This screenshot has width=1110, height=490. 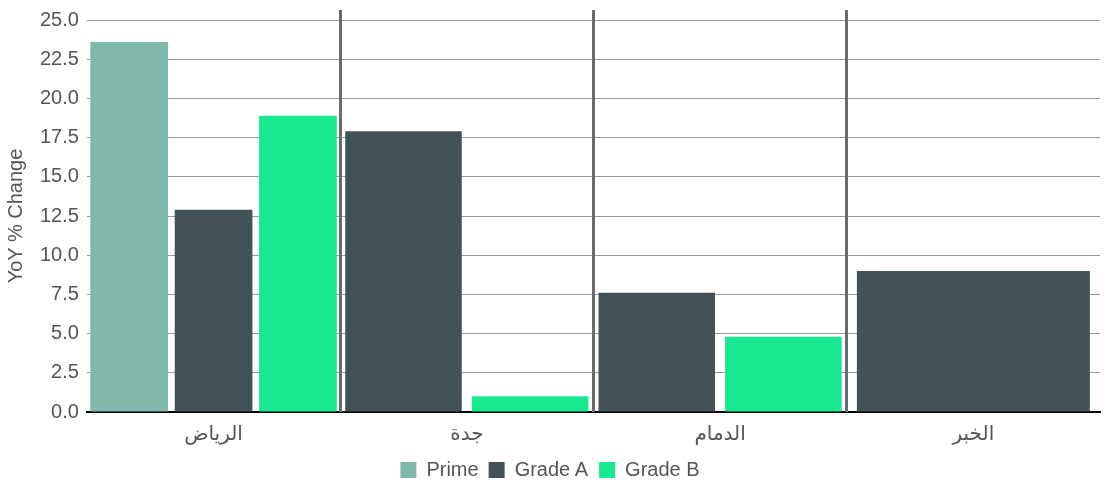 I want to click on x-tick-label: الدمام, so click(x=720, y=433).